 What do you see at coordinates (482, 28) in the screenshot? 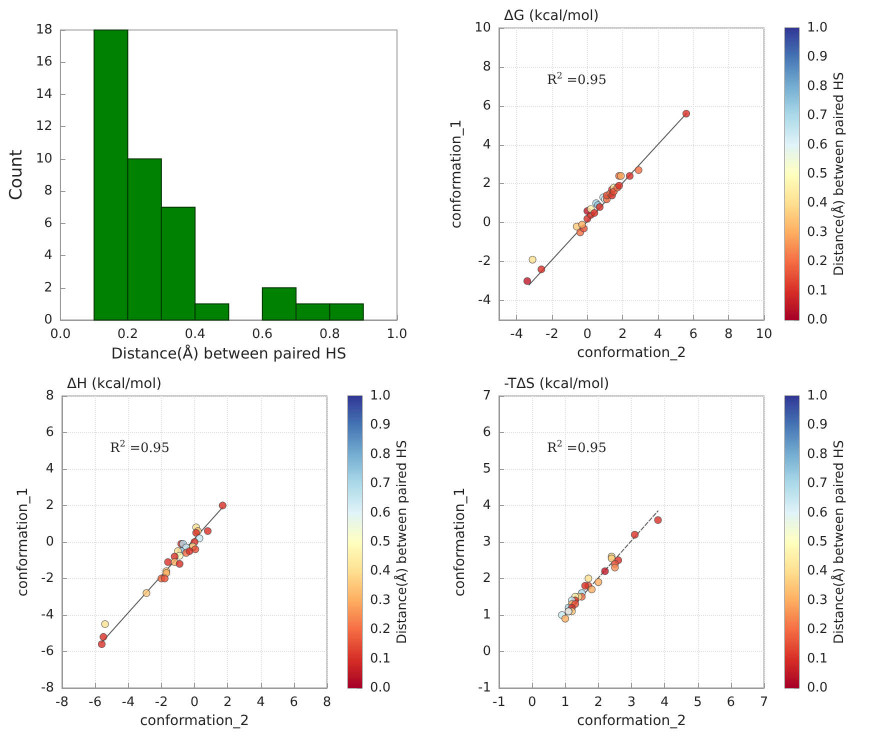
I see `y-tick-label: 10` at bounding box center [482, 28].